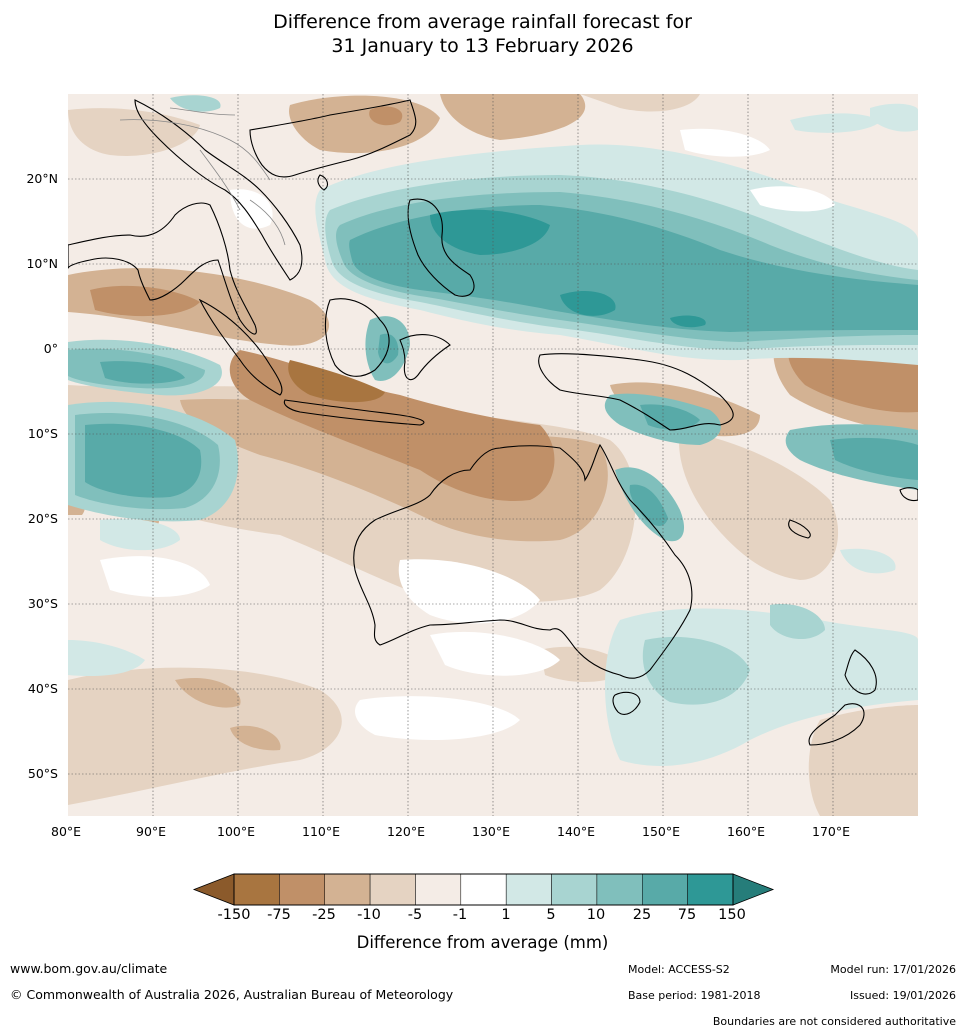 This screenshot has height=1035, width=965. I want to click on colorbar-tick-label: 10, so click(596, 915).